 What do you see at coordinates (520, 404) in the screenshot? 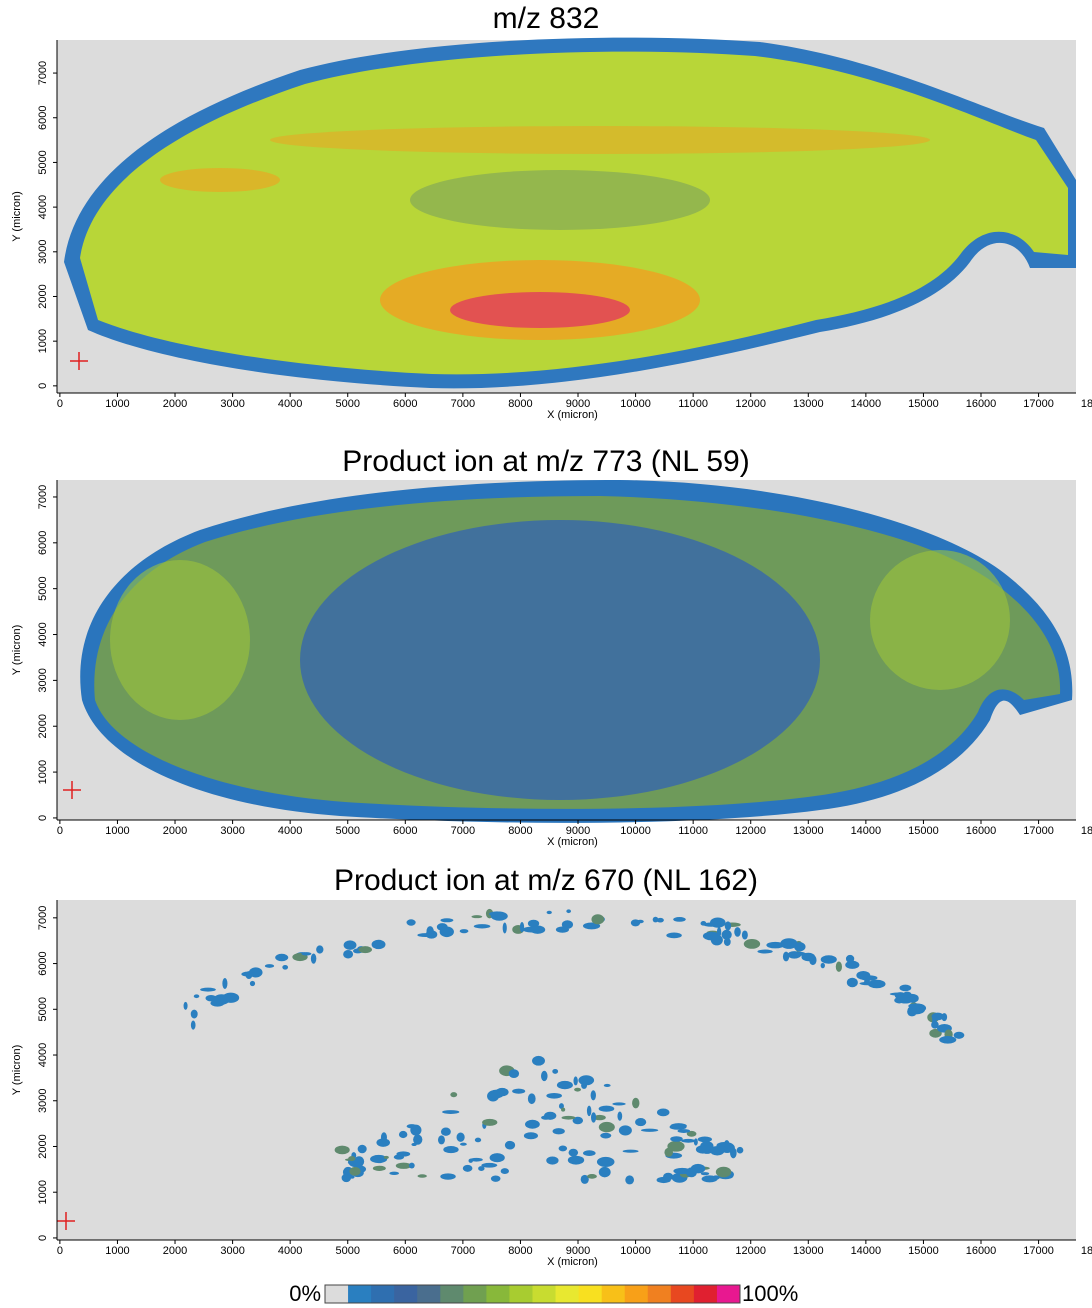
I see `x-tick-label: 8000` at bounding box center [520, 404].